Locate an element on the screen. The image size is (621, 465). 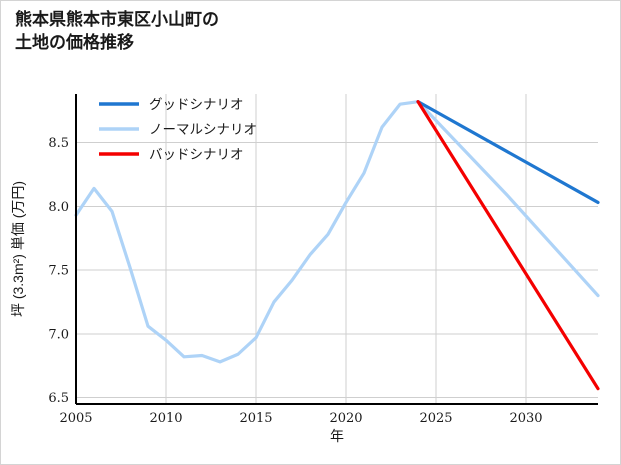
x-tick-label: 2030 is located at coordinates (525, 418).